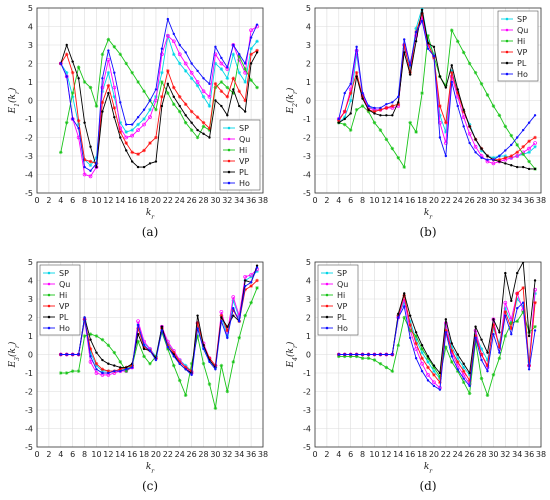 This screenshot has width=550, height=500. What do you see at coordinates (458, 200) in the screenshot?
I see `x-tick-label: 24` at bounding box center [458, 200].